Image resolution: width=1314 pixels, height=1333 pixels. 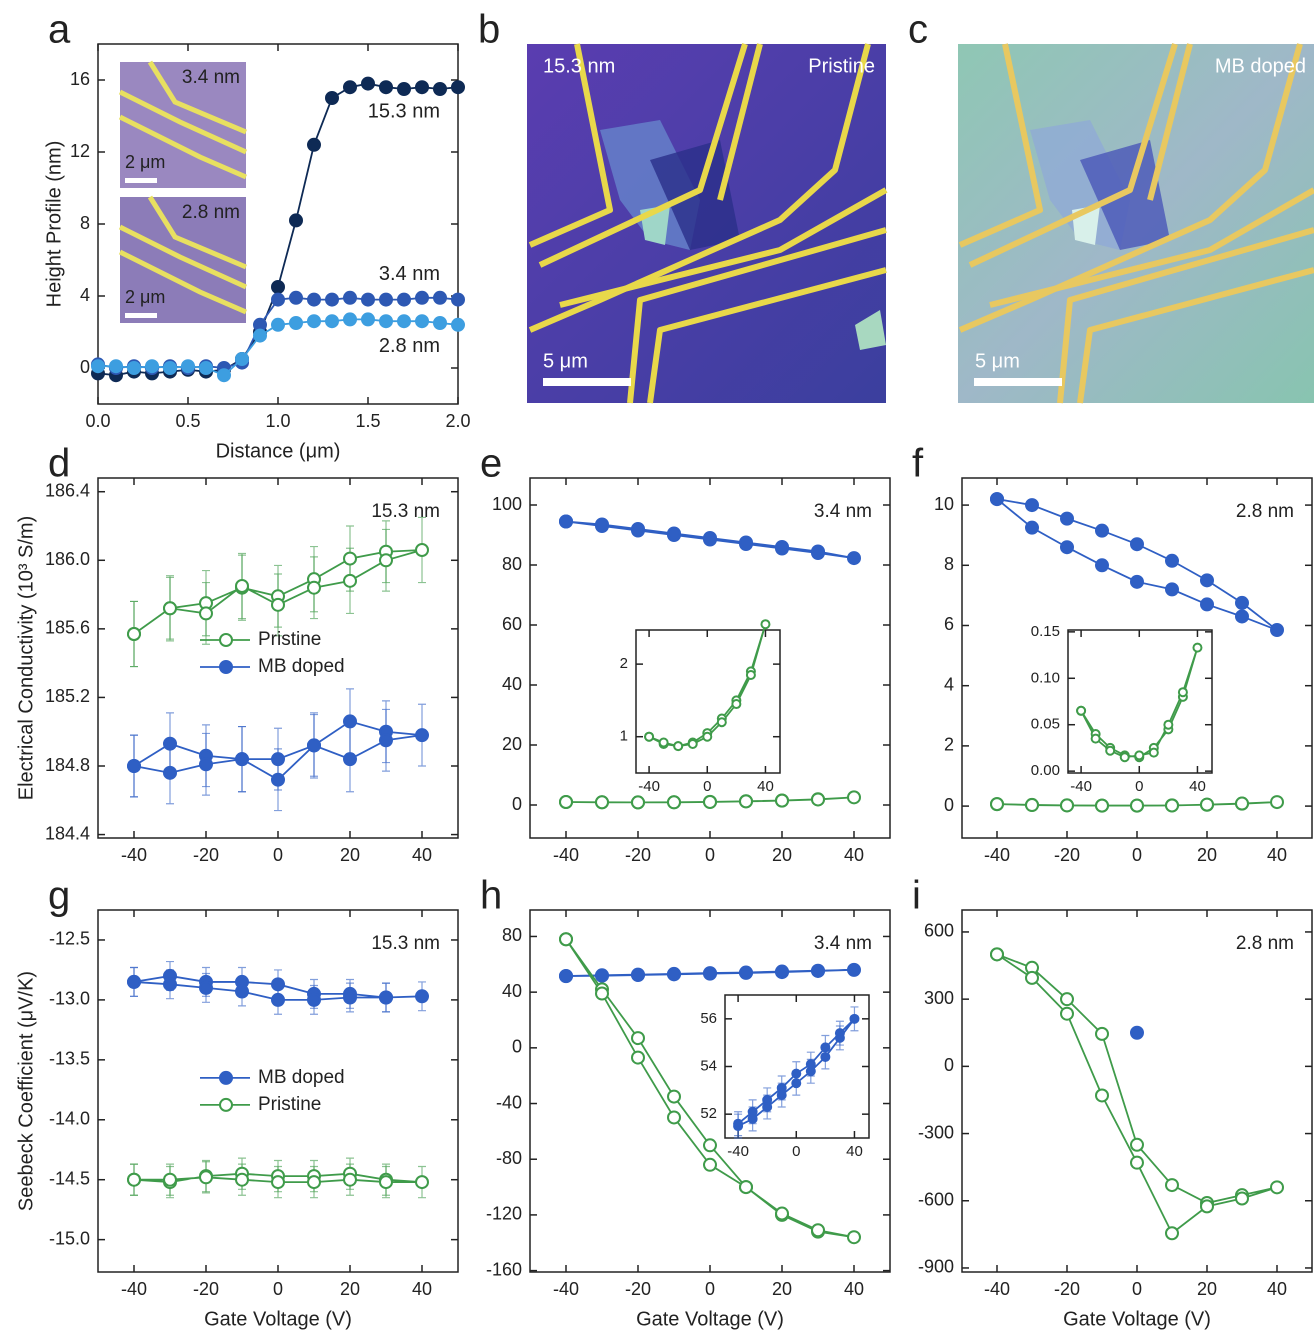 I want to click on x-tick-label: 2.0, so click(x=457, y=421).